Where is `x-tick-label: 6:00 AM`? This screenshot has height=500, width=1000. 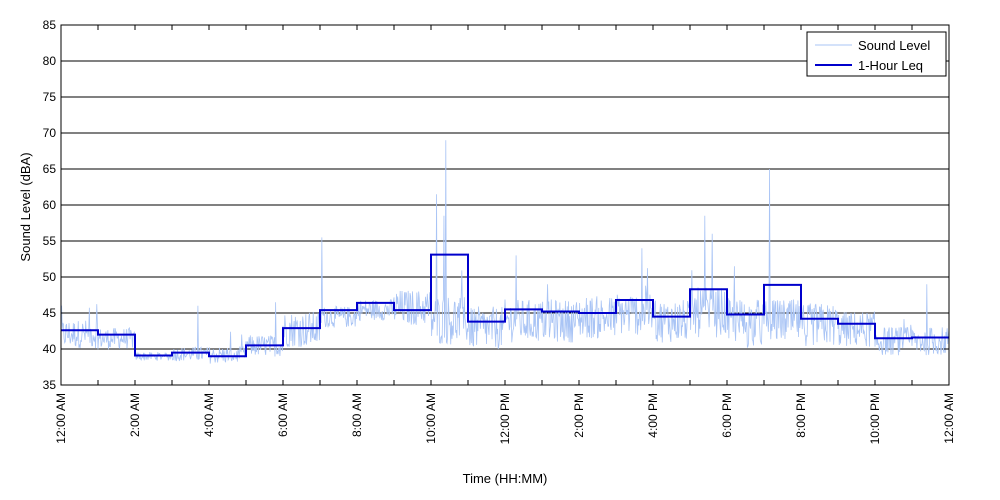 x-tick-label: 6:00 AM is located at coordinates (283, 415).